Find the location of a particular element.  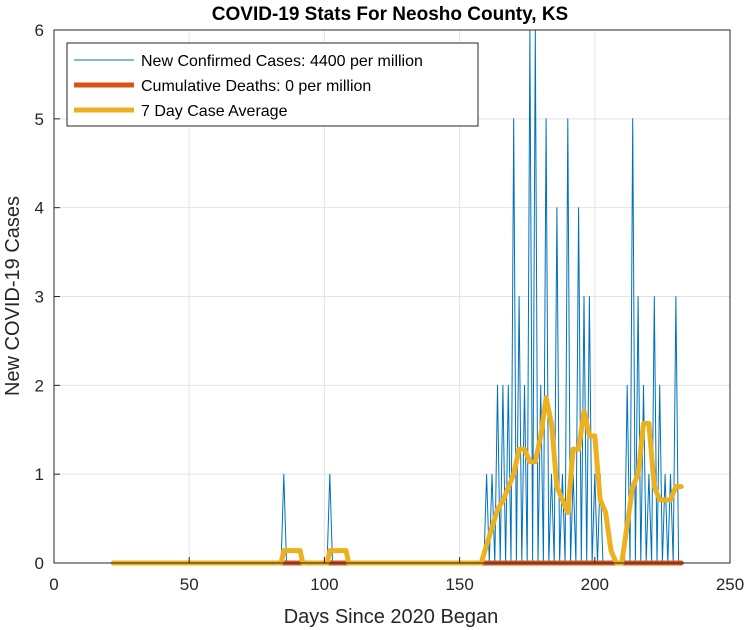

y-tick-label: 2 is located at coordinates (39, 385).